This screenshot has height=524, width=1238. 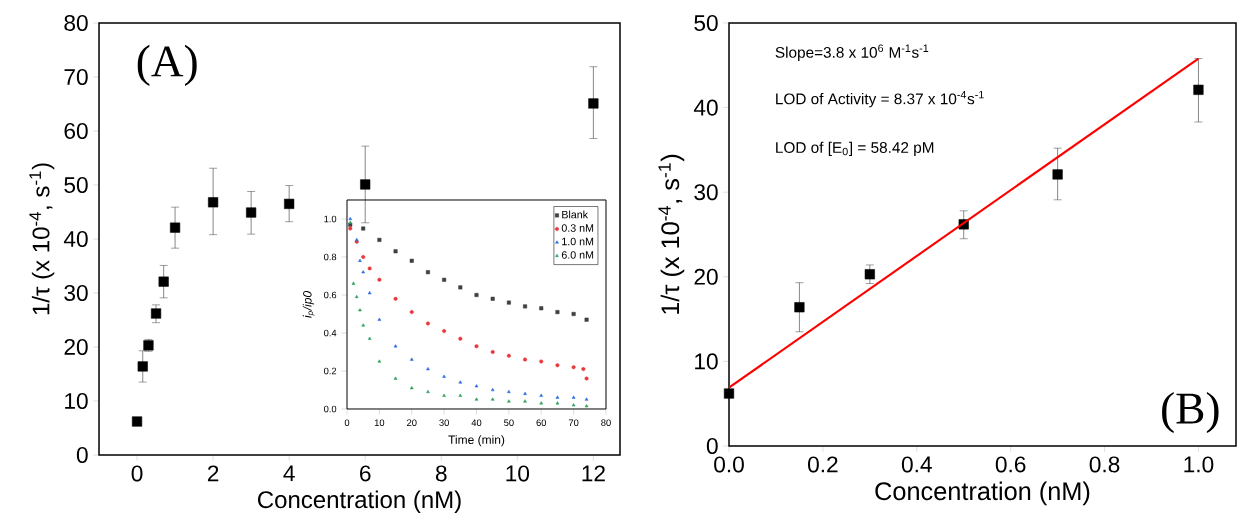 I want to click on y-tick-label: 0.2, so click(x=330, y=371).